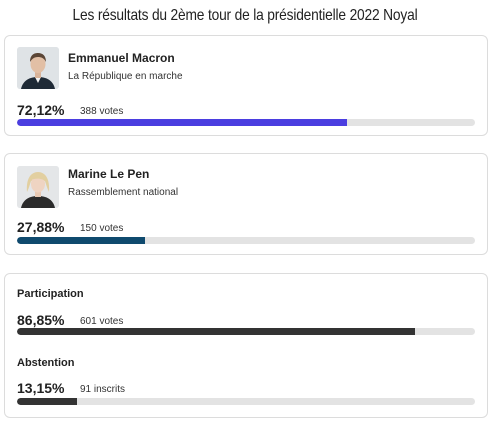 The image size is (490, 421). What do you see at coordinates (41, 227) in the screenshot?
I see `candidate-percent: 27,88%` at bounding box center [41, 227].